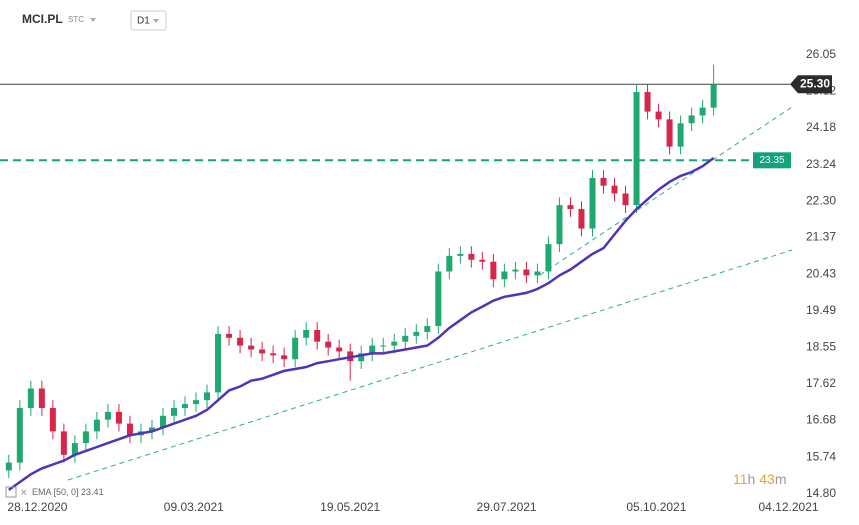 This screenshot has height=525, width=859. I want to click on level-tag, so click(772, 160).